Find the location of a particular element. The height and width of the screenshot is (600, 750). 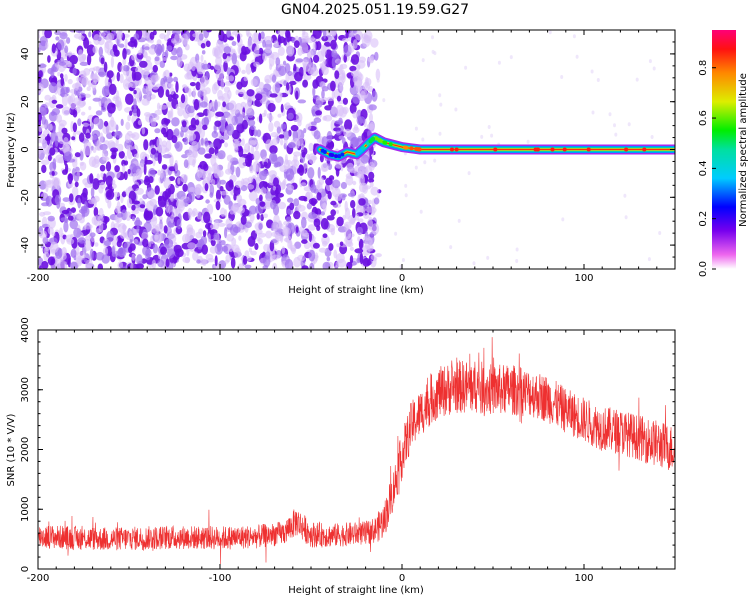

y-tick-label: 1000 is located at coordinates (25, 509).